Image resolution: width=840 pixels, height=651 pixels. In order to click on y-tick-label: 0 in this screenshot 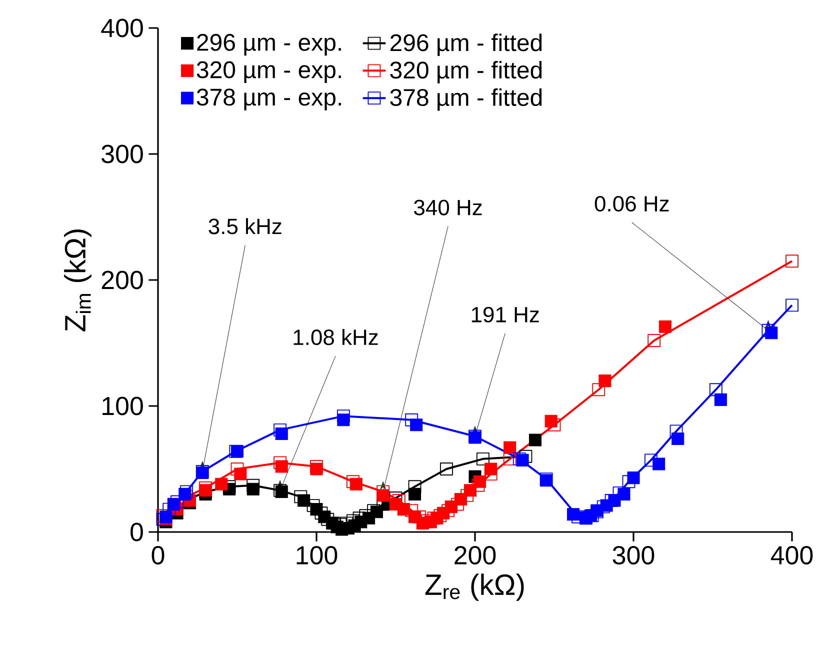, I will do `click(136, 532)`.